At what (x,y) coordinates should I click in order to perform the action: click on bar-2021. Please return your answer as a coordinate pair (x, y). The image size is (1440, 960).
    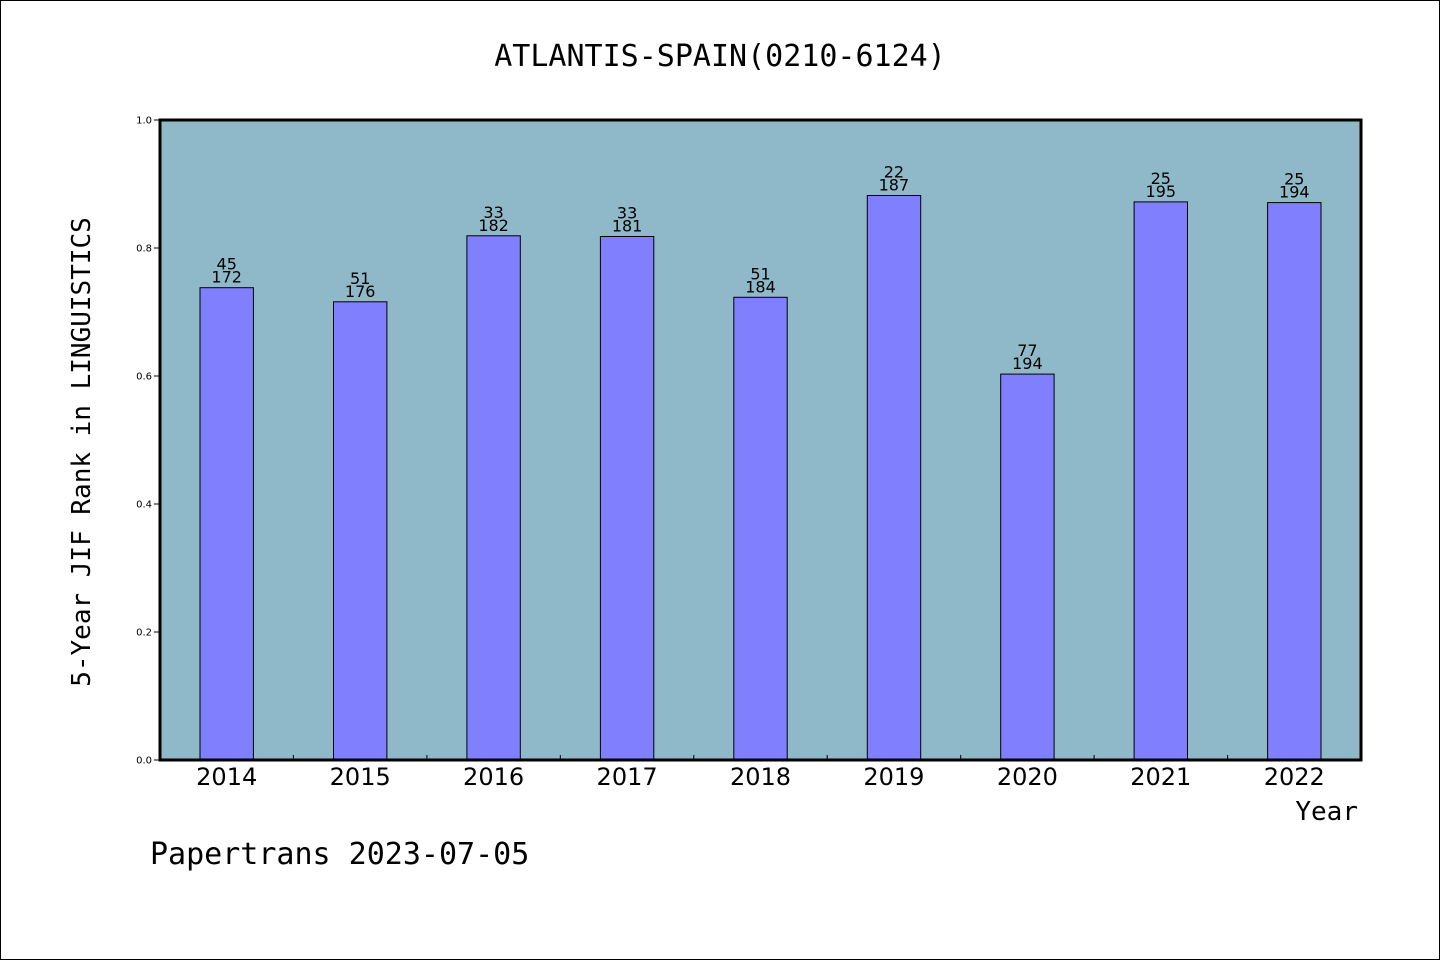
    Looking at the image, I should click on (1160, 481).